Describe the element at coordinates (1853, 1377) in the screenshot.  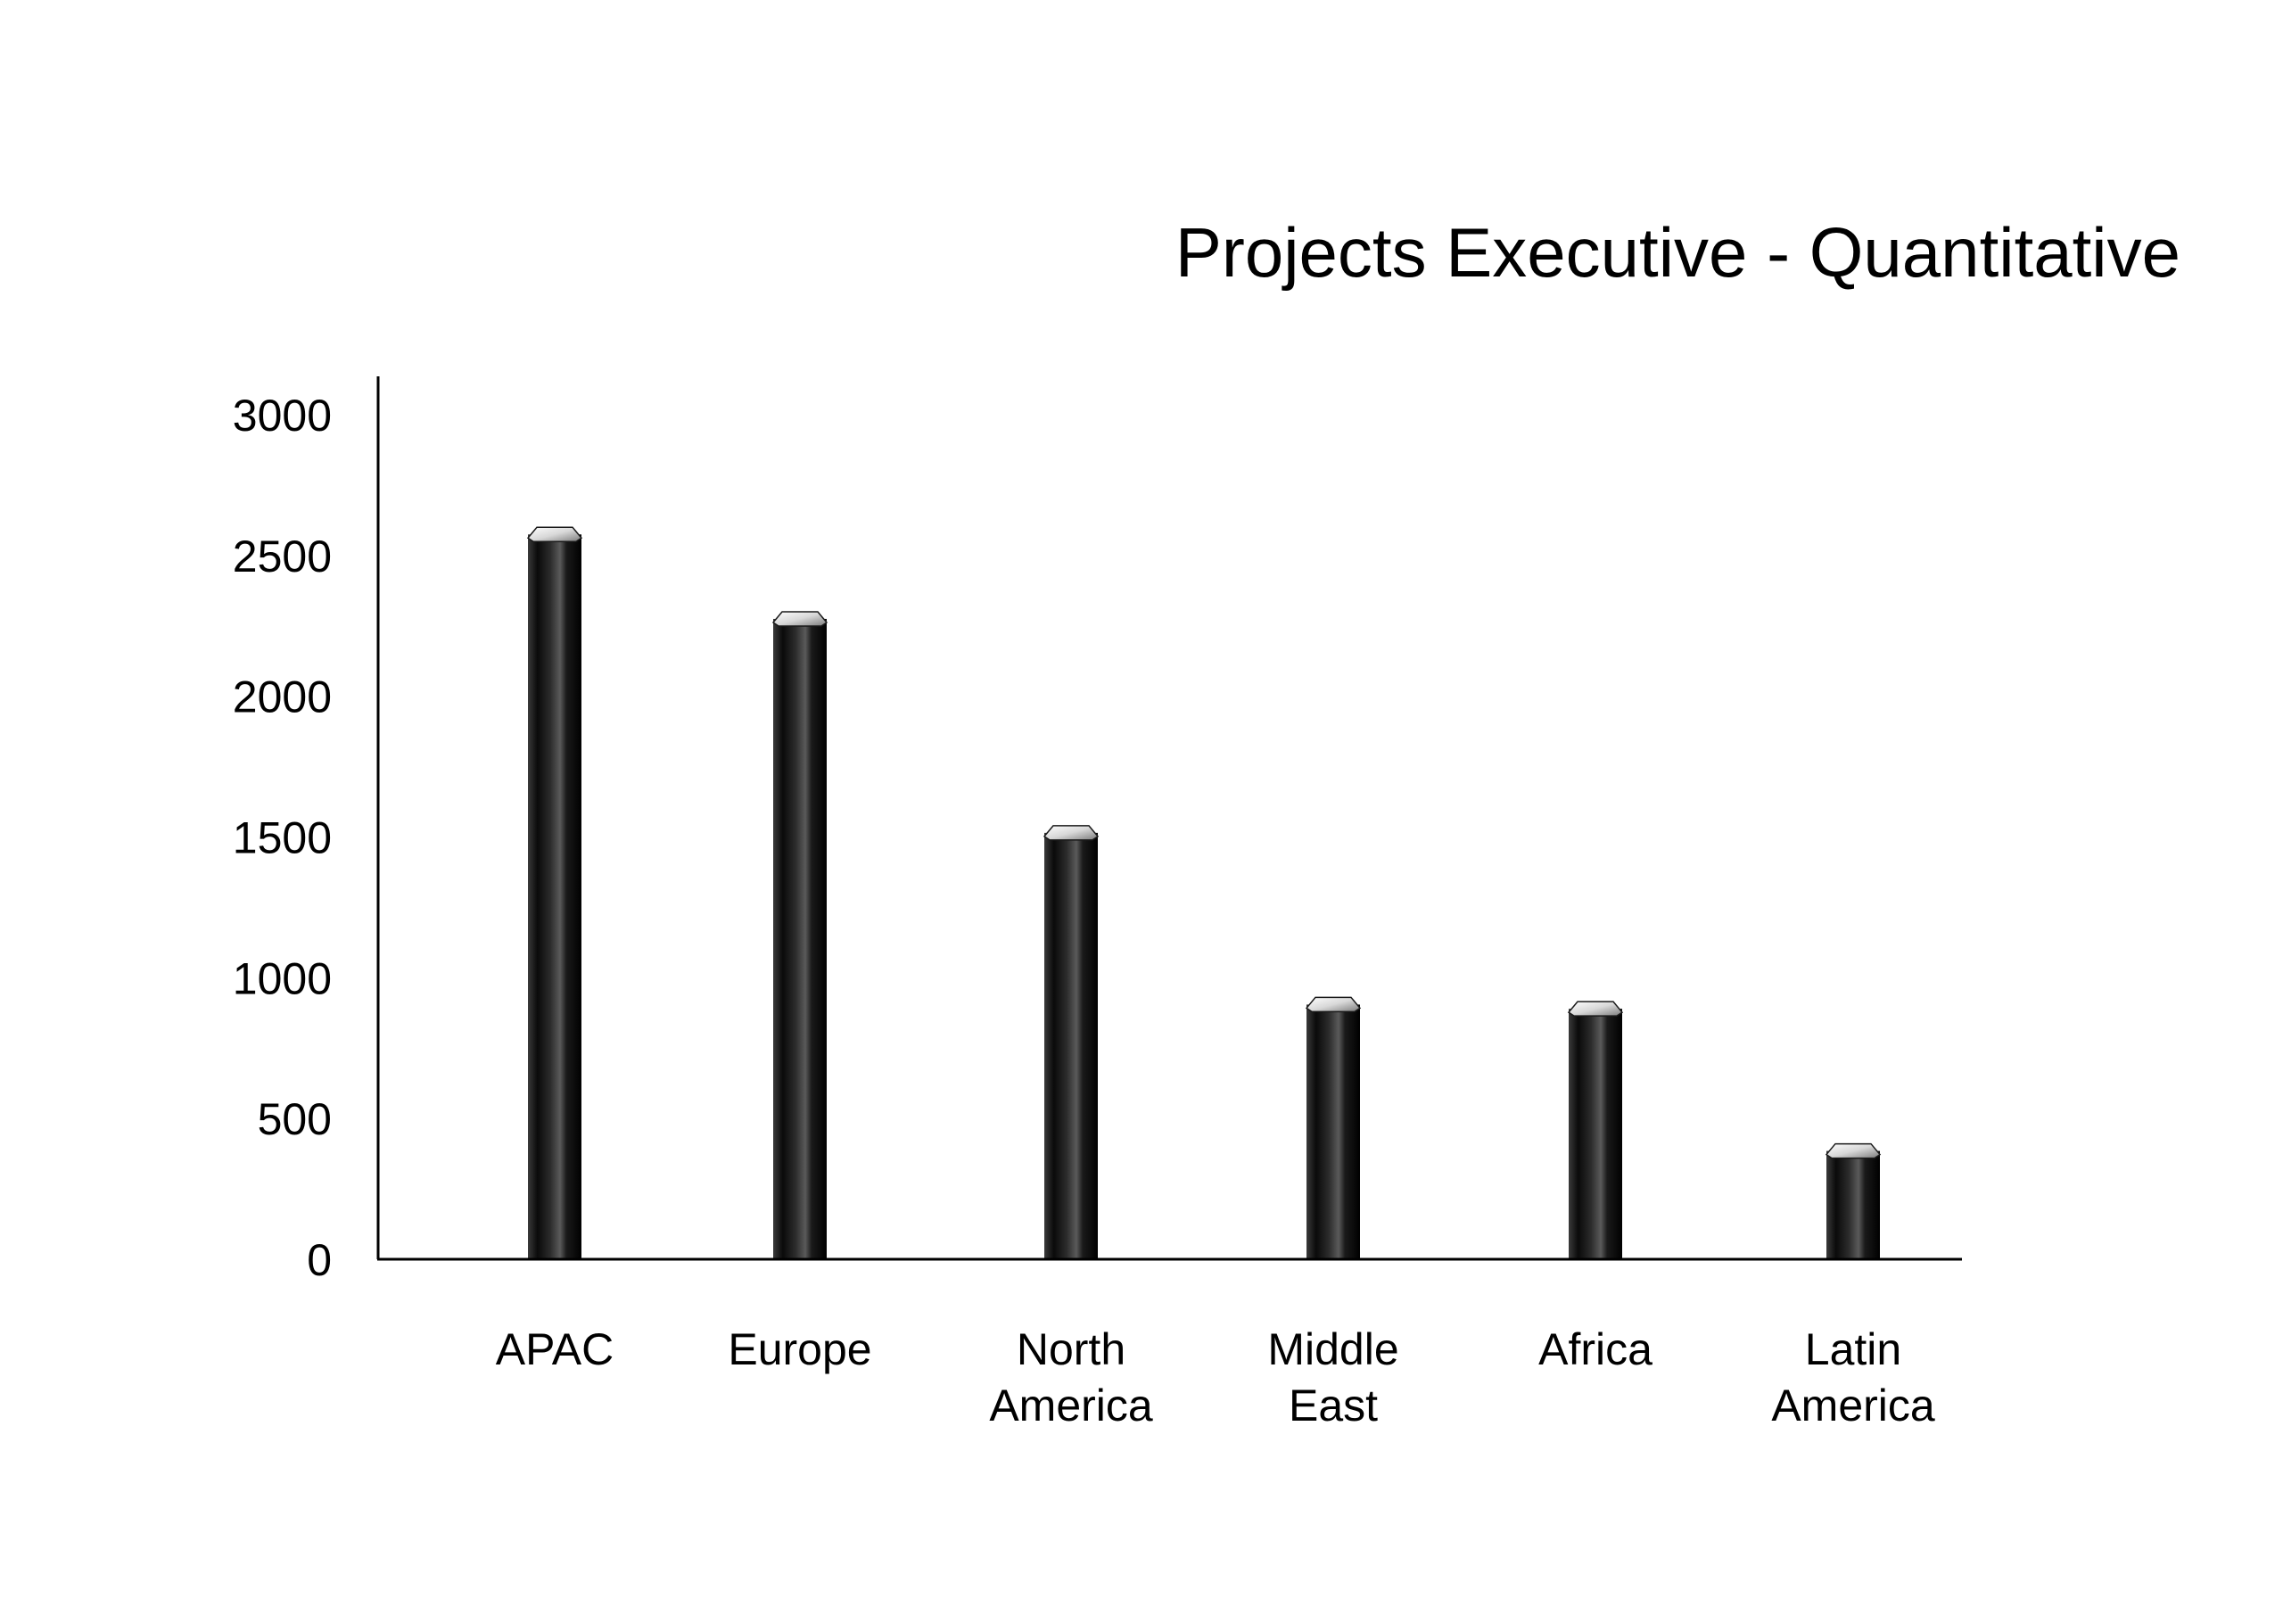
I see `x-category-label: Latin America` at that location.